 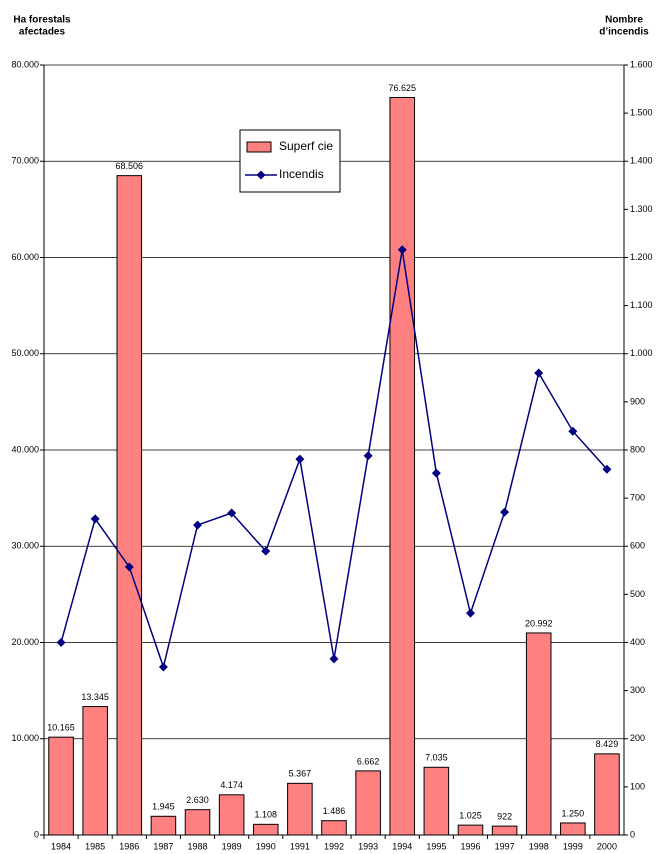 I want to click on data-label: 13.345, so click(x=95, y=697).